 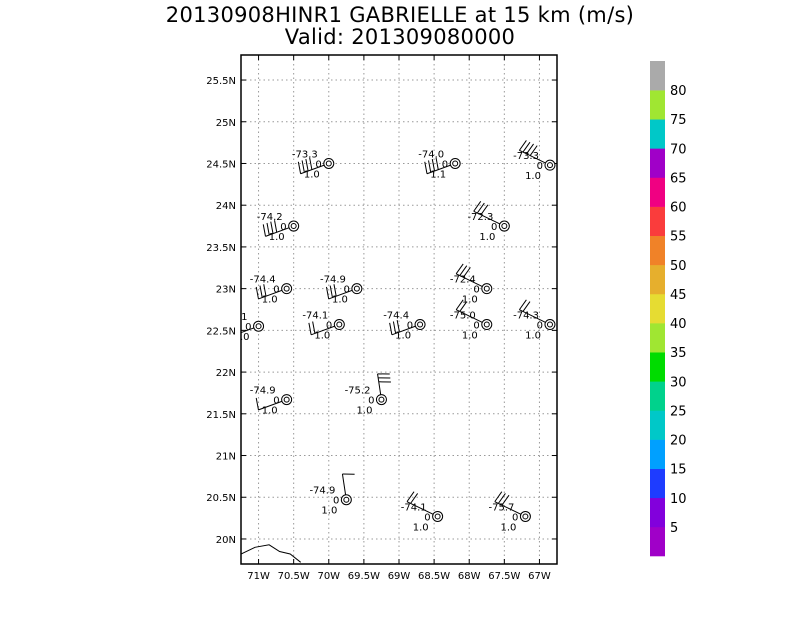 What do you see at coordinates (678, 266) in the screenshot?
I see `colorbar-label: 50` at bounding box center [678, 266].